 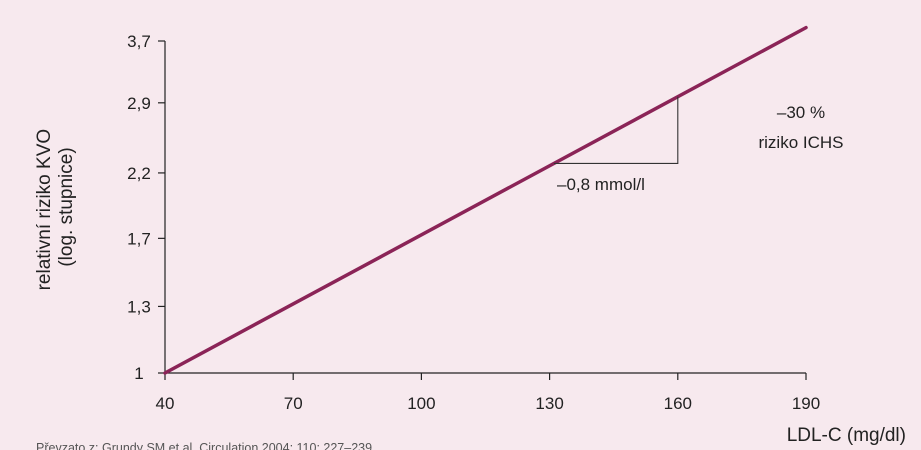 What do you see at coordinates (146, 207) in the screenshot?
I see `y-ticks: 1 1,3 1,7 2,2 2,9 3,7` at bounding box center [146, 207].